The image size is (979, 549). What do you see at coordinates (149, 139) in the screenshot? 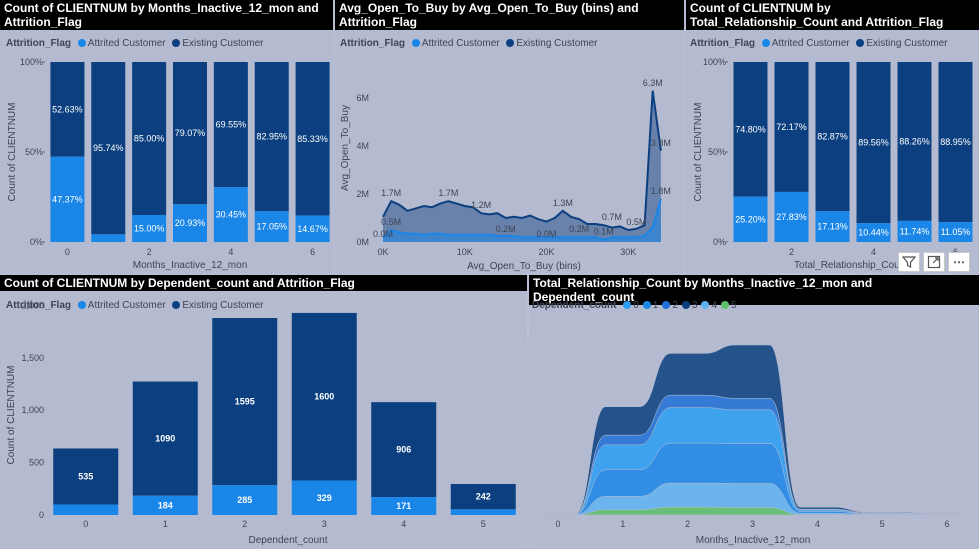
I see `data-label-existing: 85.00%` at bounding box center [149, 139].